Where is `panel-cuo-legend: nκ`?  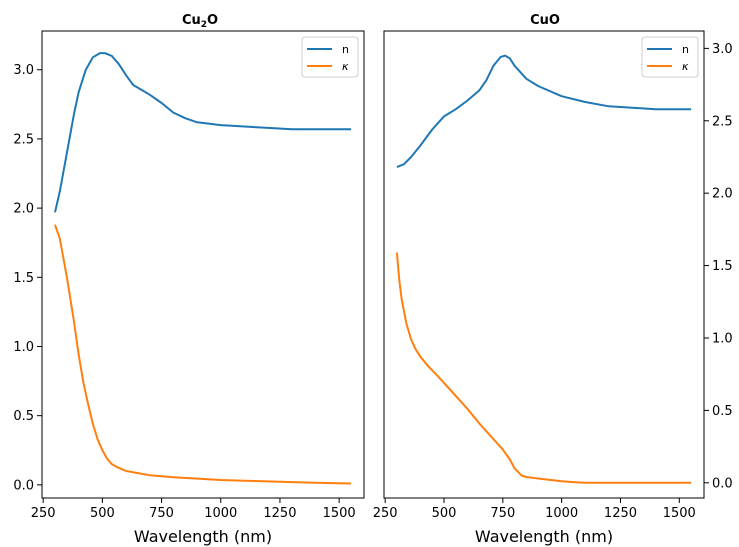
panel-cuo-legend: nκ is located at coordinates (670, 57).